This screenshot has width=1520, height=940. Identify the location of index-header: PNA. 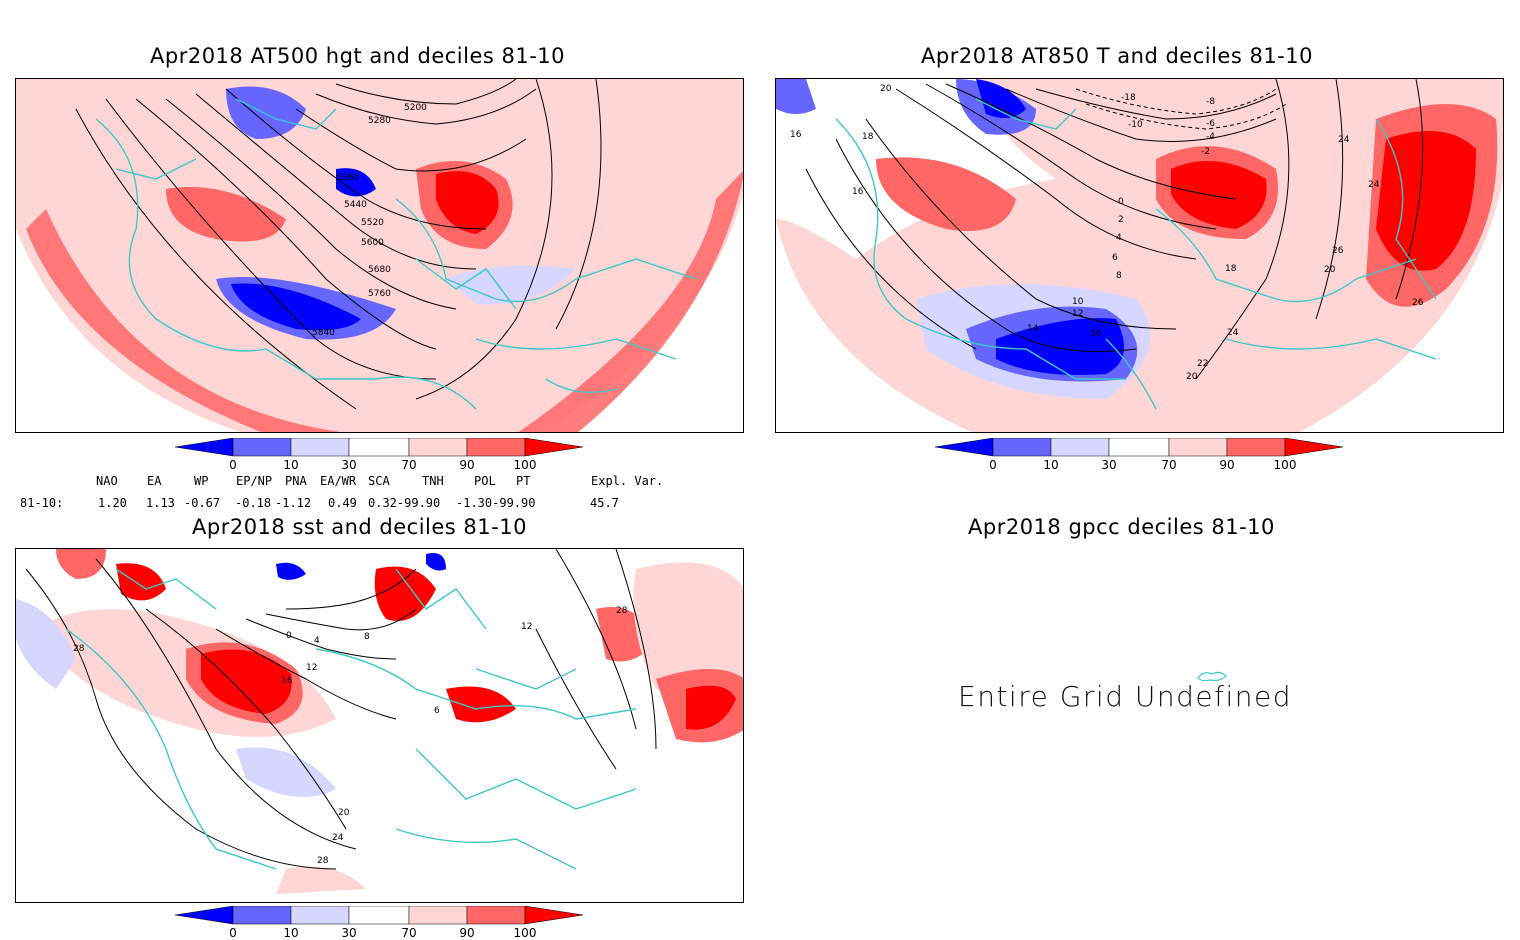
(296, 481).